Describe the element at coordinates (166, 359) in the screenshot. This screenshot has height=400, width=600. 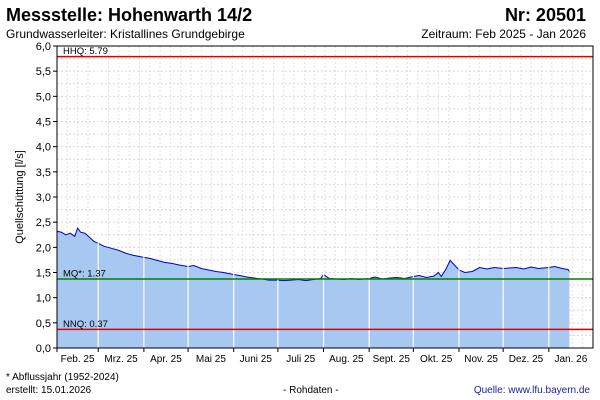
I see `x-tick-label: Apr. 25` at that location.